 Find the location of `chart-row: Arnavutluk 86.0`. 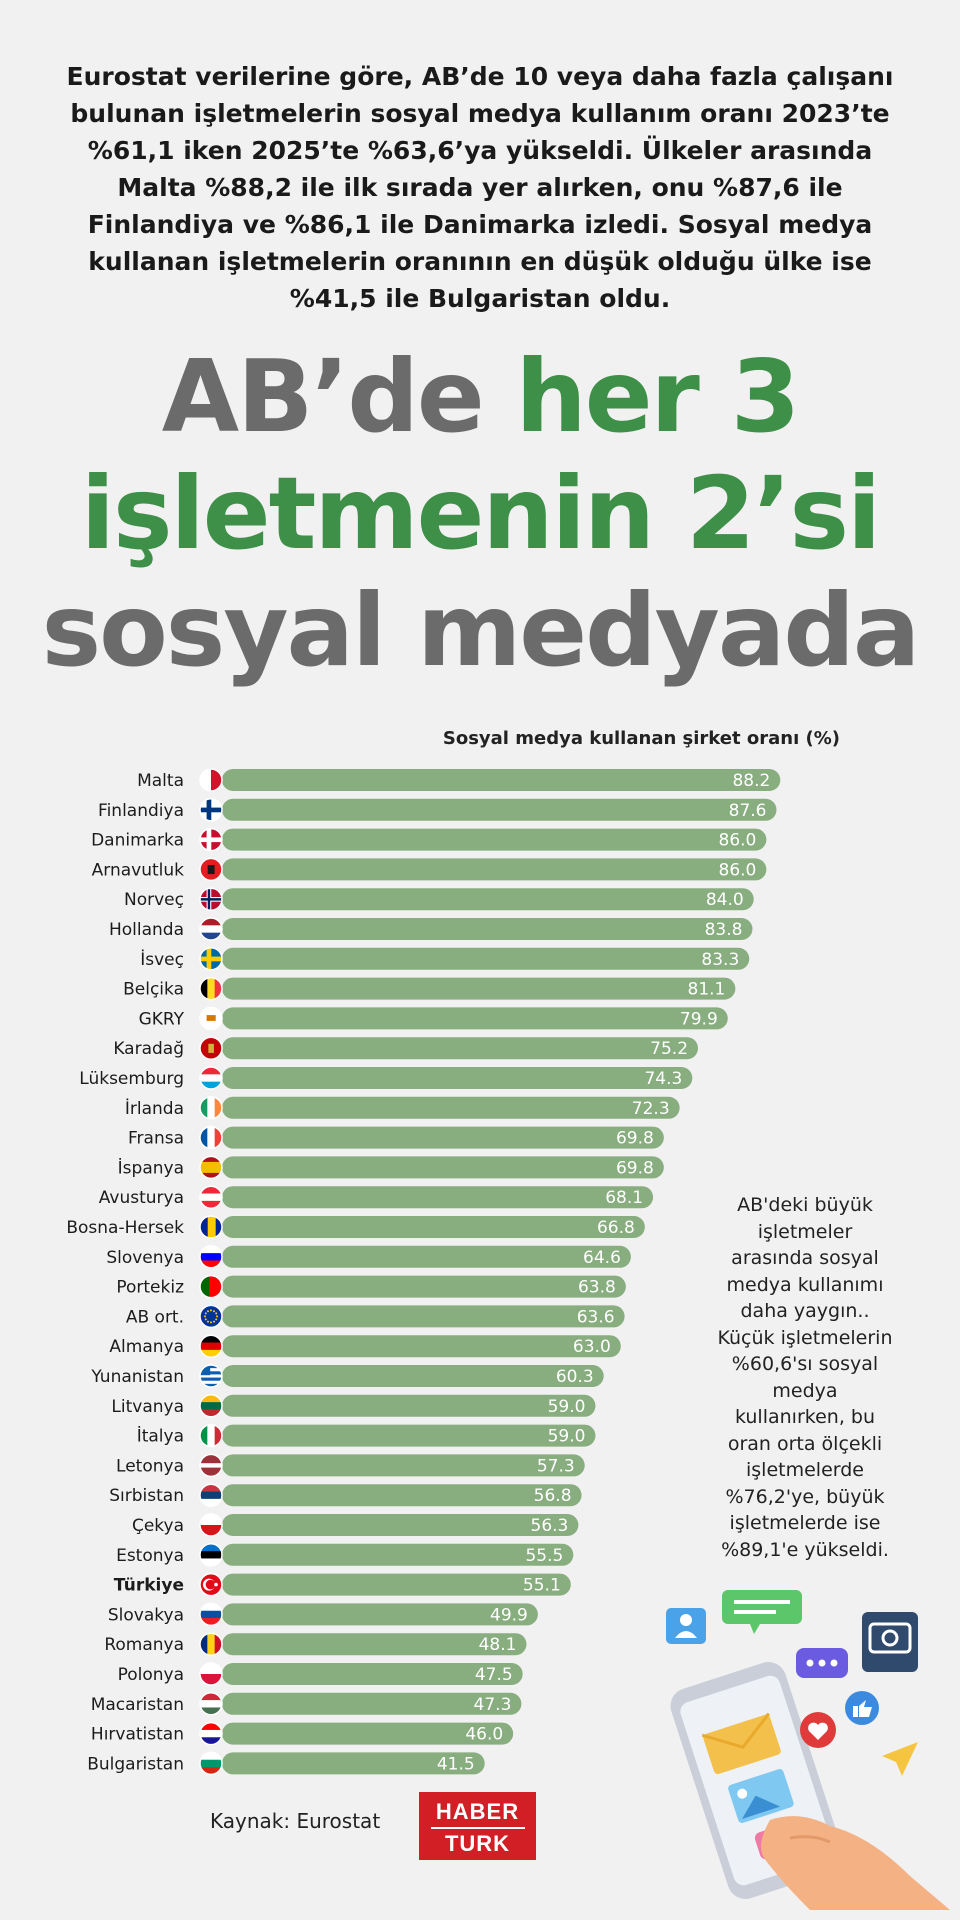

chart-row: Arnavutluk 86.0 is located at coordinates (429, 869).